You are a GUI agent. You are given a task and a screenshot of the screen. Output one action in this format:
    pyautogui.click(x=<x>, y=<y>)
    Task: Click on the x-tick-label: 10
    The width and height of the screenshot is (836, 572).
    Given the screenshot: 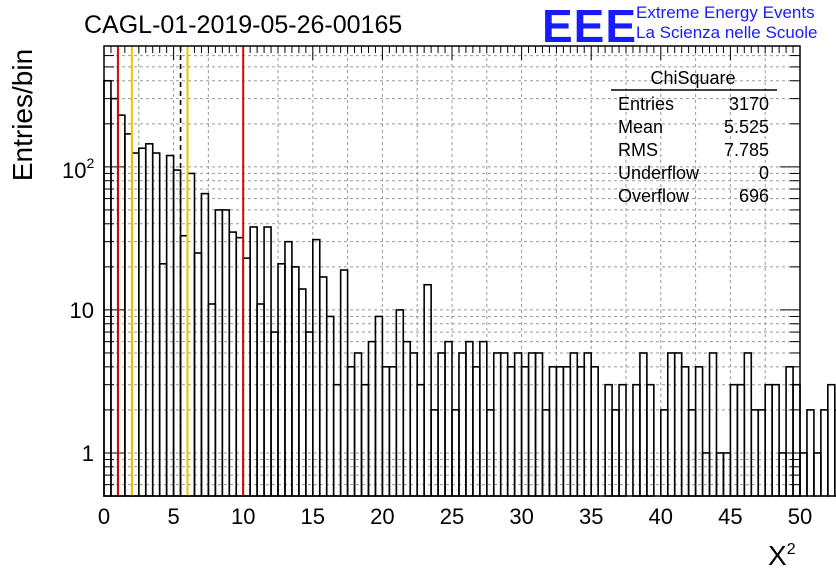 What is the action you would take?
    pyautogui.click(x=243, y=516)
    